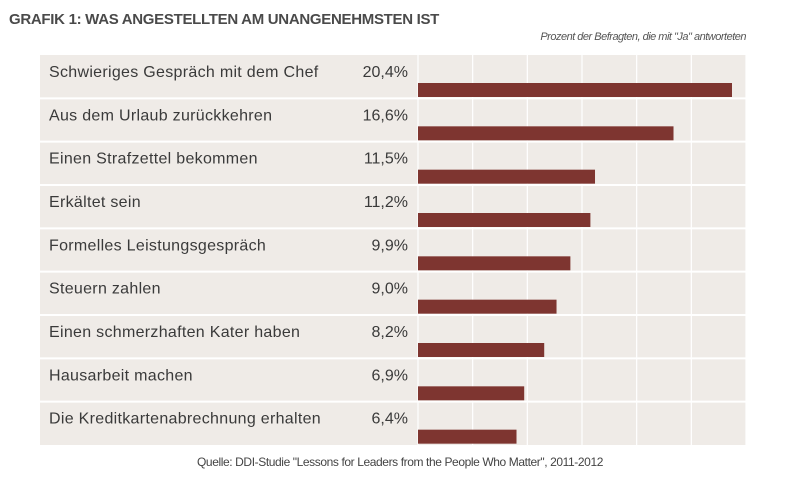  Describe the element at coordinates (174, 332) in the screenshot. I see `category-label: Einen schmerzhaften Kater haben` at that location.